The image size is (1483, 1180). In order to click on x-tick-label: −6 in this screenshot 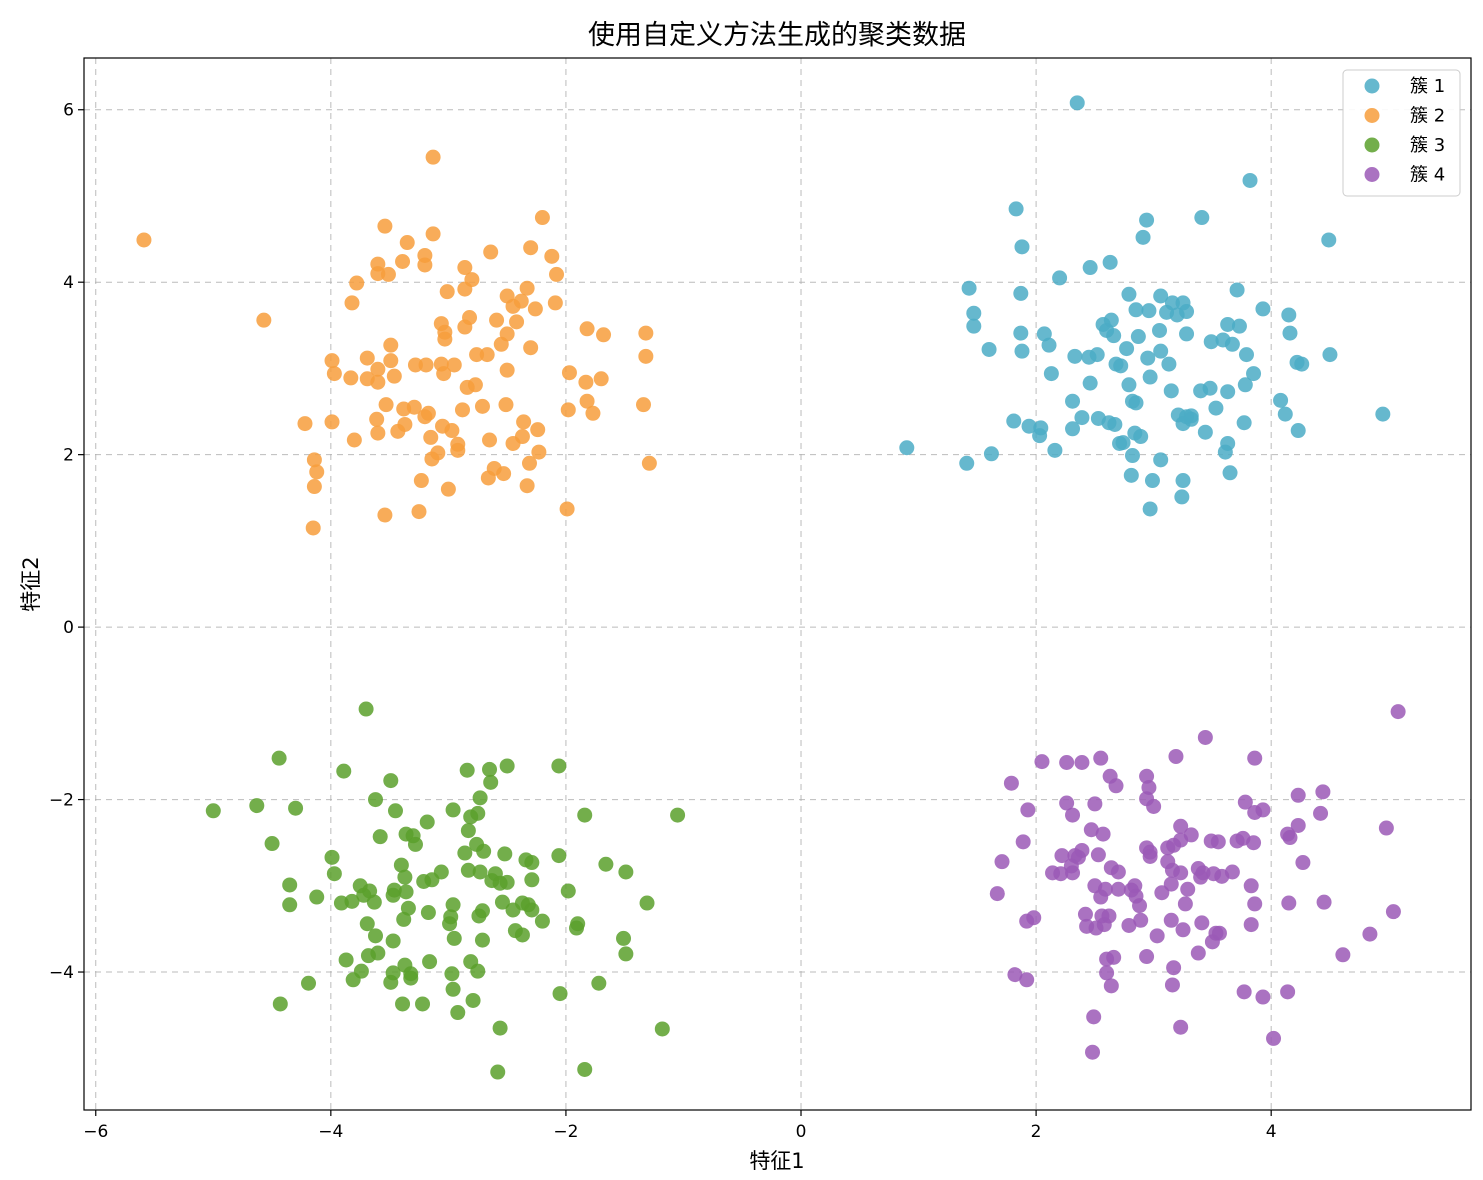, I will do `click(95, 1132)`.